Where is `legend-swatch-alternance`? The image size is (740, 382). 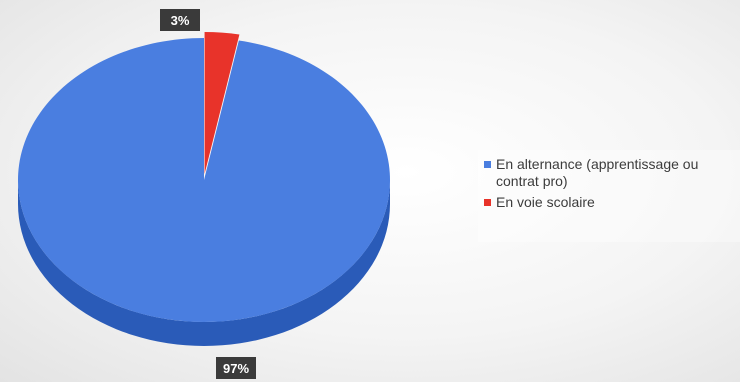
legend-swatch-alternance is located at coordinates (487, 164).